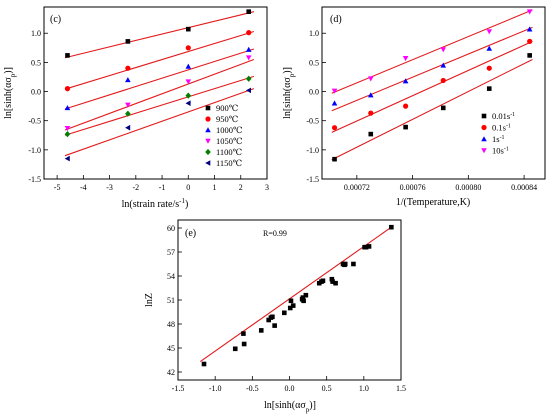  What do you see at coordinates (498, 139) in the screenshot?
I see `legend-label: 1s-1` at bounding box center [498, 139].